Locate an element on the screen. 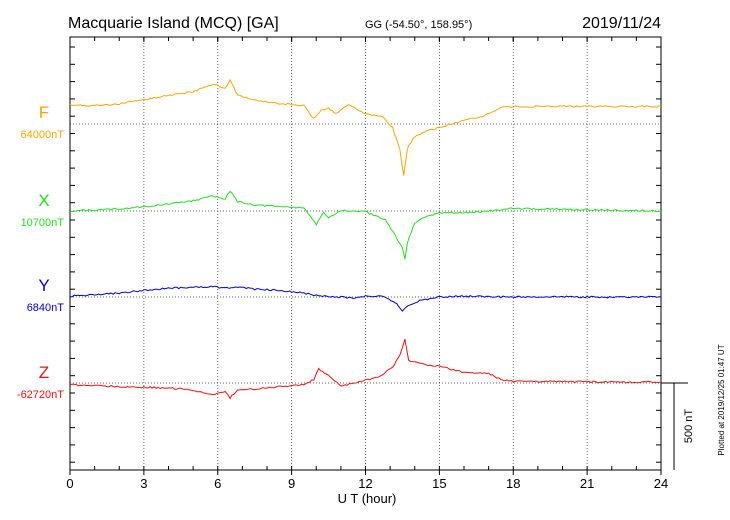  coordinates-label: GG (-54.50°, 158.95°) is located at coordinates (418, 25).